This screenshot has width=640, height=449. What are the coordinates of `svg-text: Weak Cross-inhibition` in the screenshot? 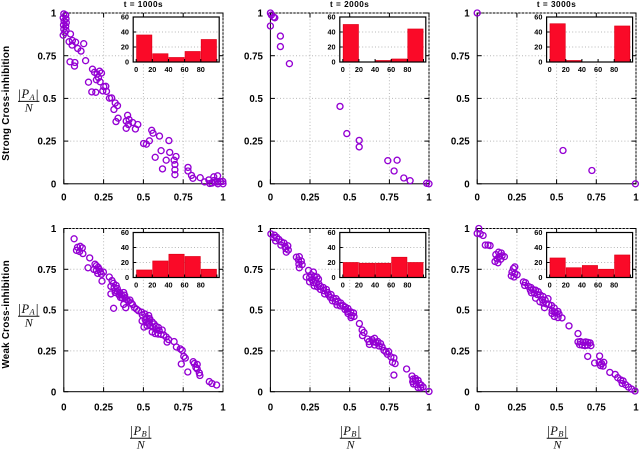 It's located at (6, 314).